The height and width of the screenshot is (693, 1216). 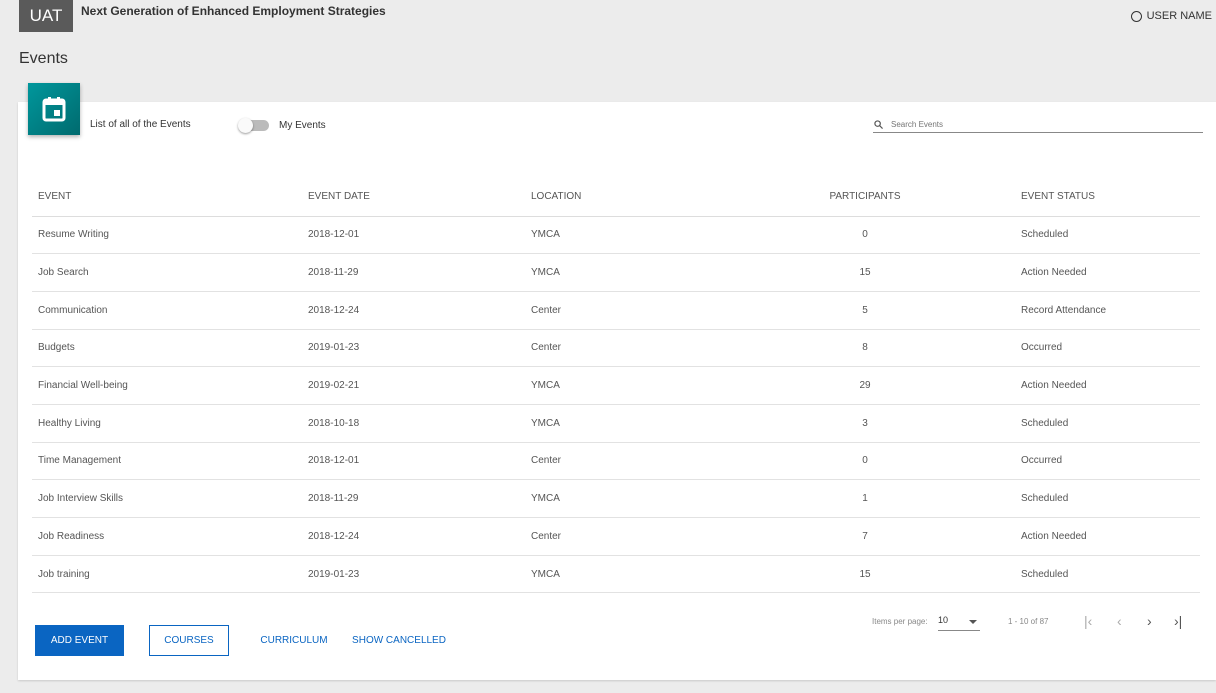 What do you see at coordinates (140, 124) in the screenshot?
I see `list-subtitle: List of all of the Events` at bounding box center [140, 124].